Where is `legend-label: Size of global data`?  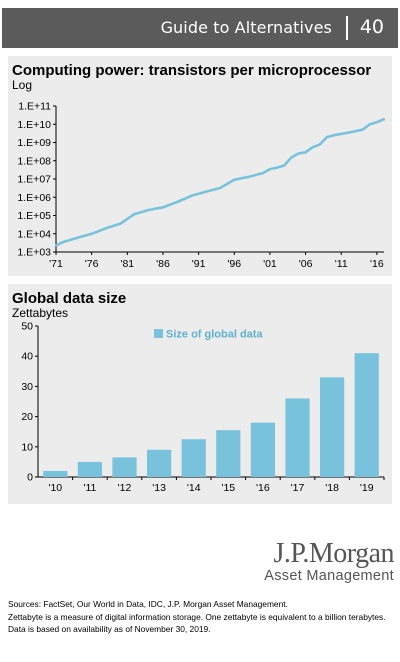
legend-label: Size of global data is located at coordinates (214, 335).